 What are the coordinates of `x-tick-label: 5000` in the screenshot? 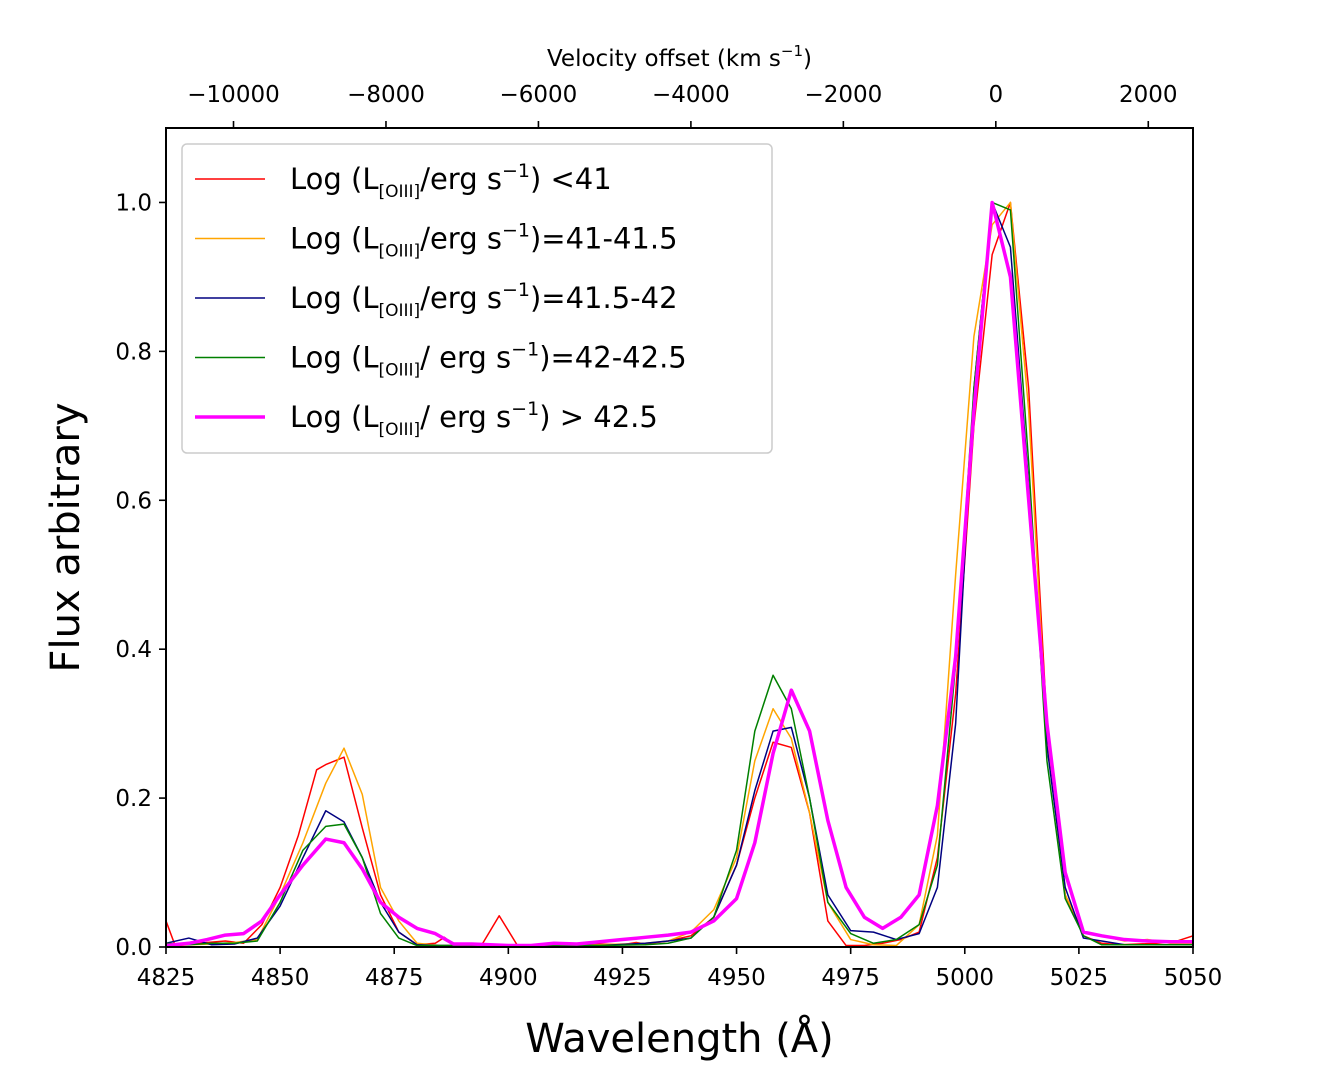 It's located at (965, 978).